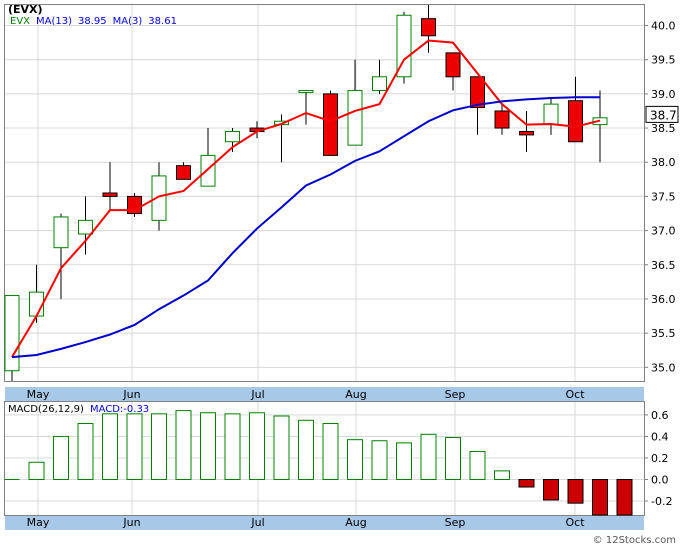  I want to click on macd-month-label: Oct, so click(575, 522).